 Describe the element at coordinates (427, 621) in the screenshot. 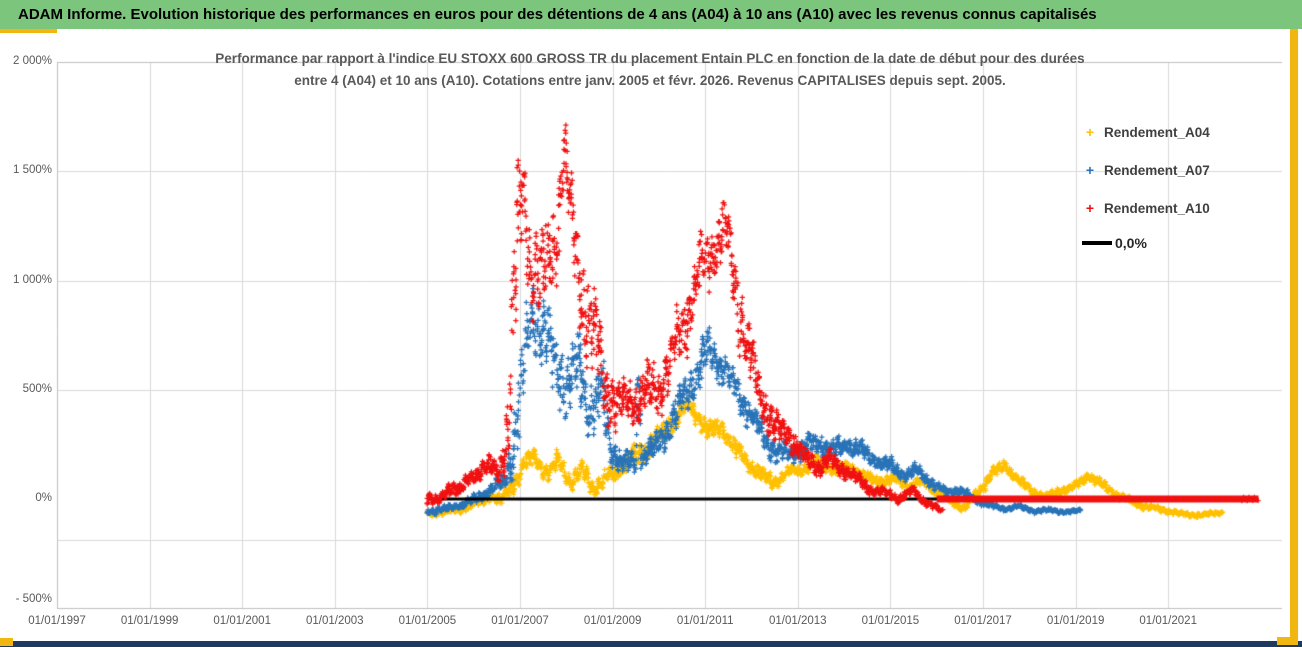

I see `x-tick-label: 01/01/2005` at that location.